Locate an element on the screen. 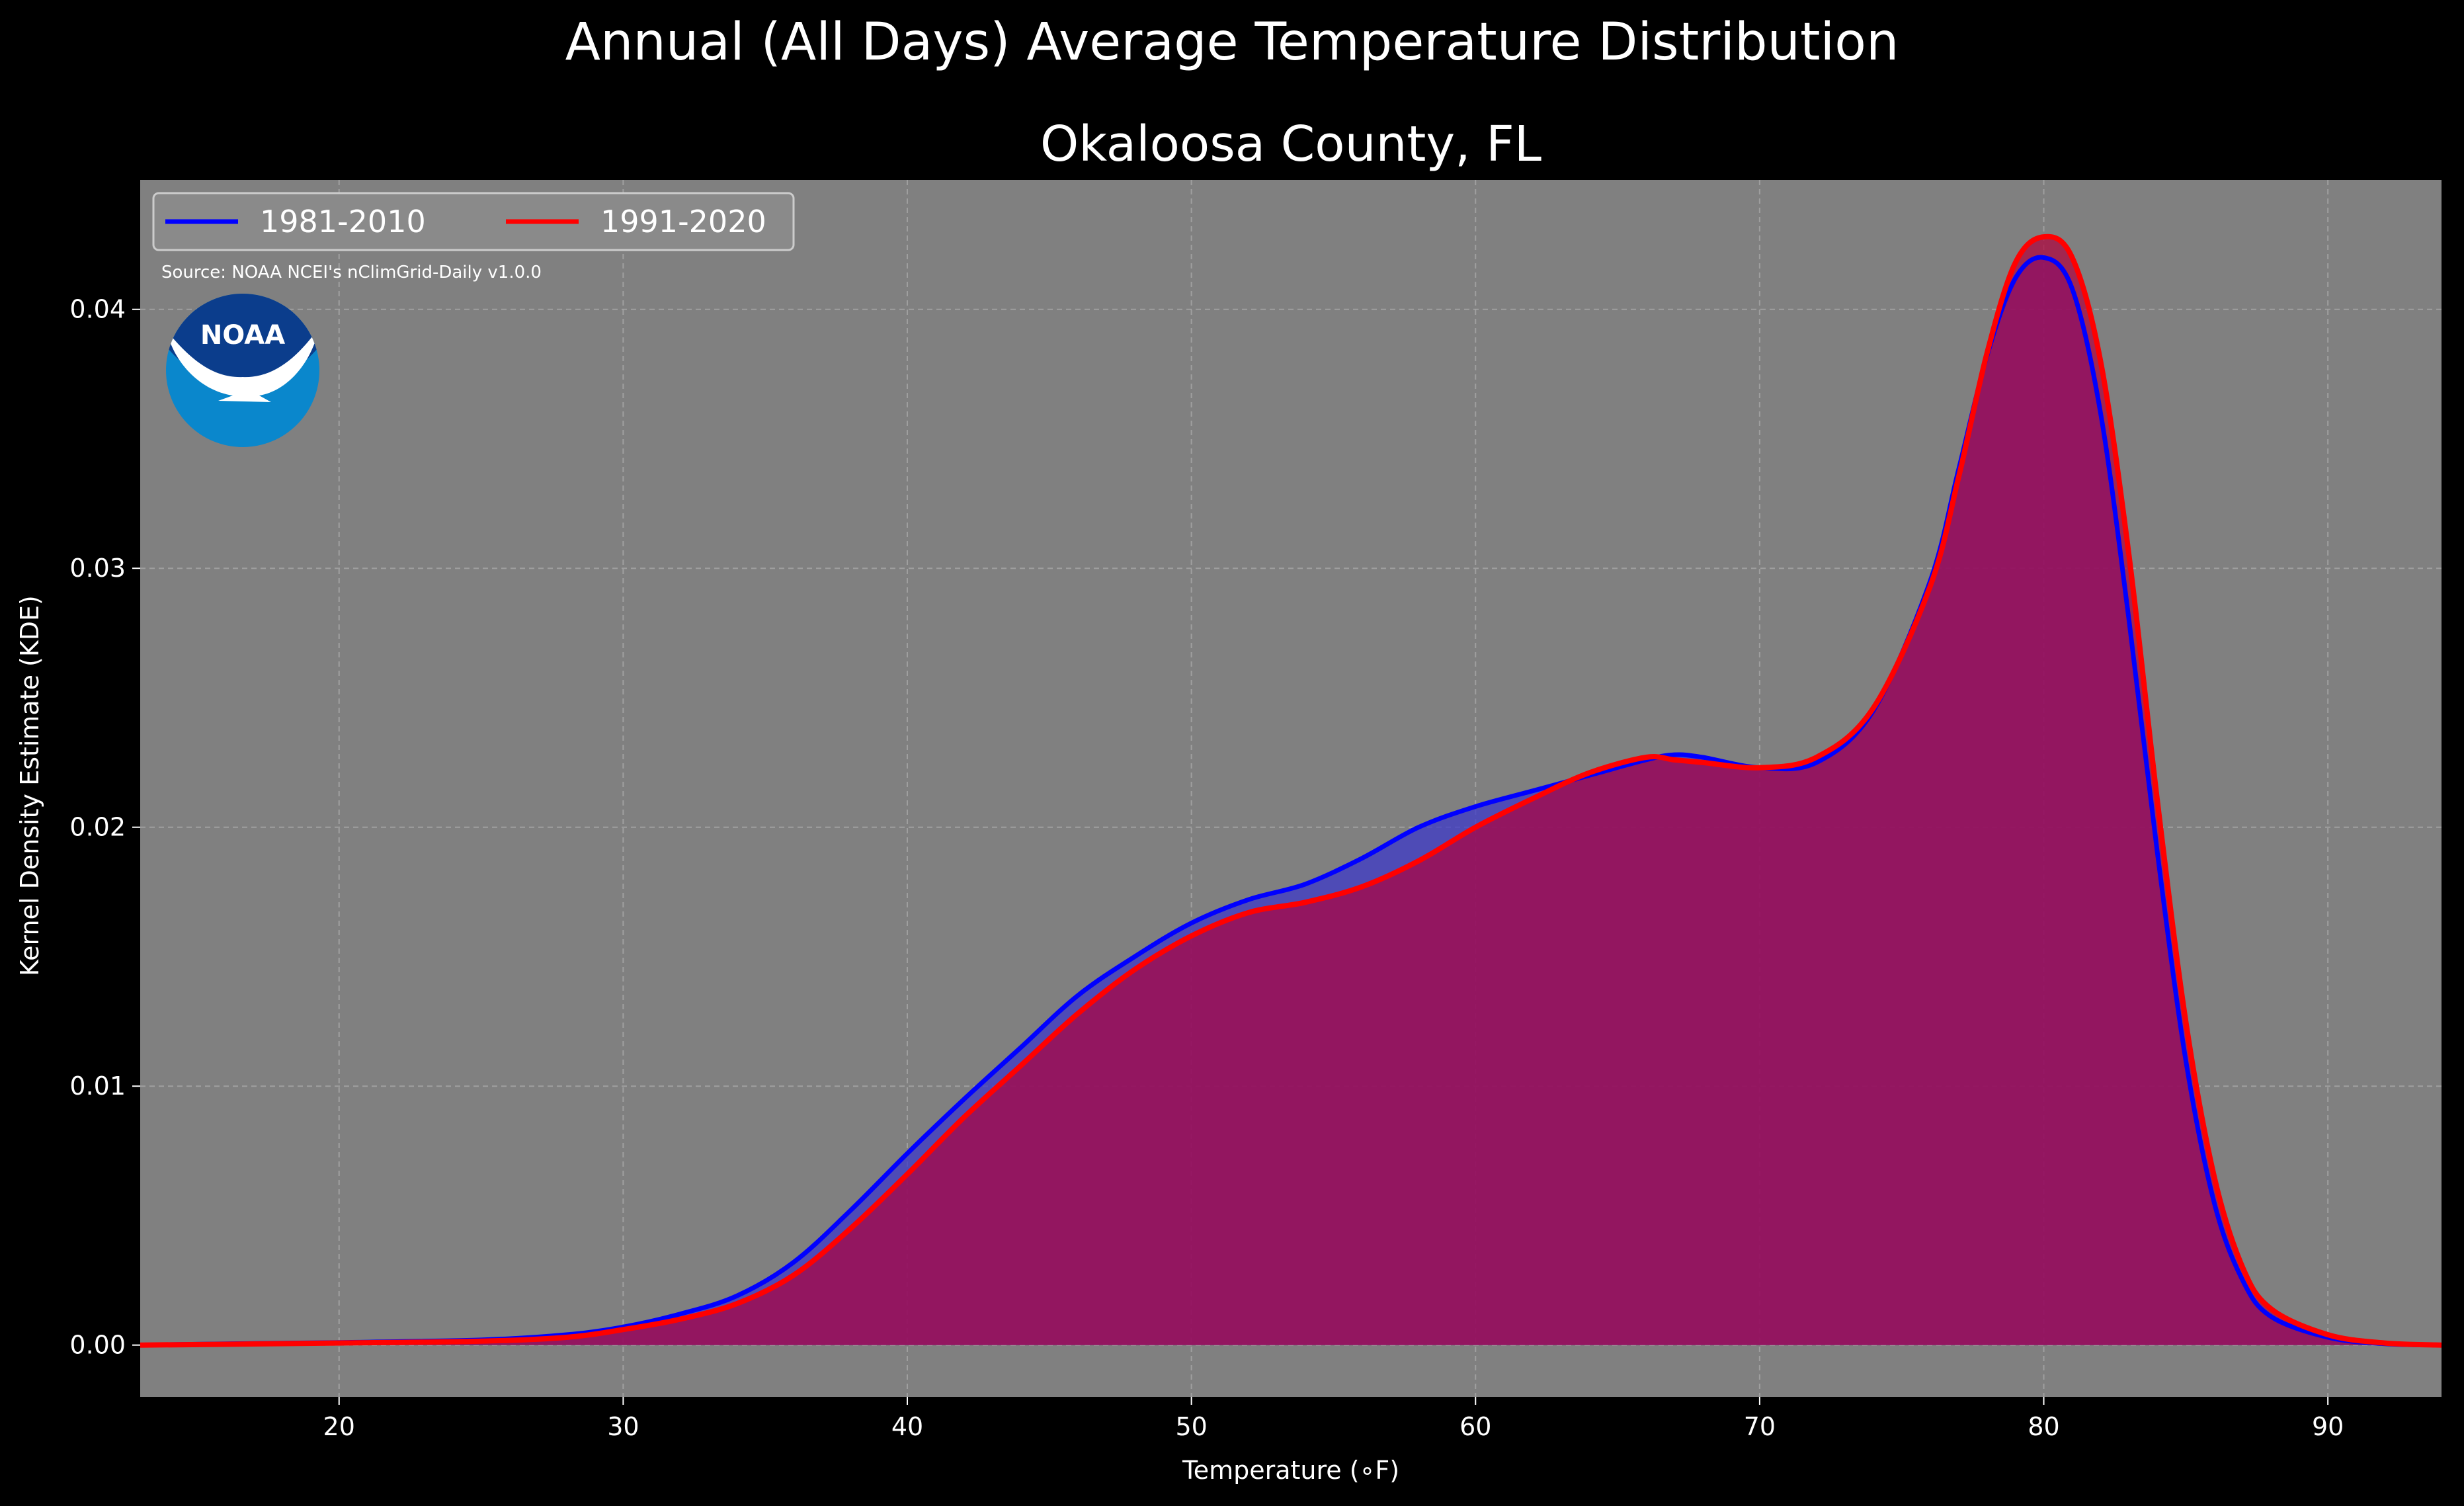  noaa-logo: NOAA is located at coordinates (243, 370).